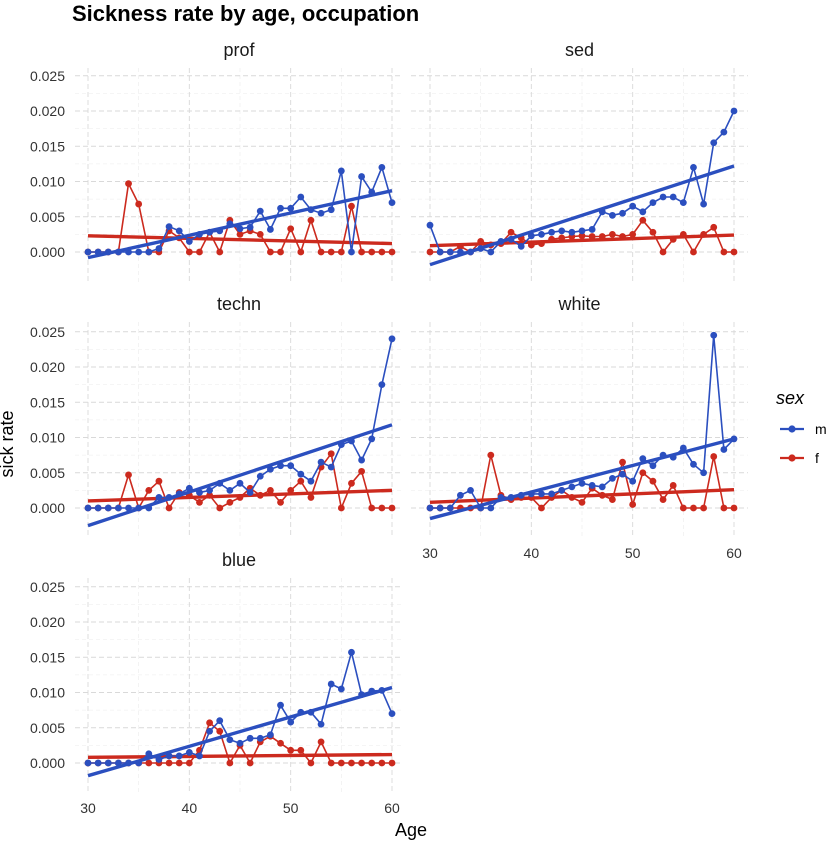  What do you see at coordinates (392, 808) in the screenshot?
I see `x-tick-label: 60` at bounding box center [392, 808].